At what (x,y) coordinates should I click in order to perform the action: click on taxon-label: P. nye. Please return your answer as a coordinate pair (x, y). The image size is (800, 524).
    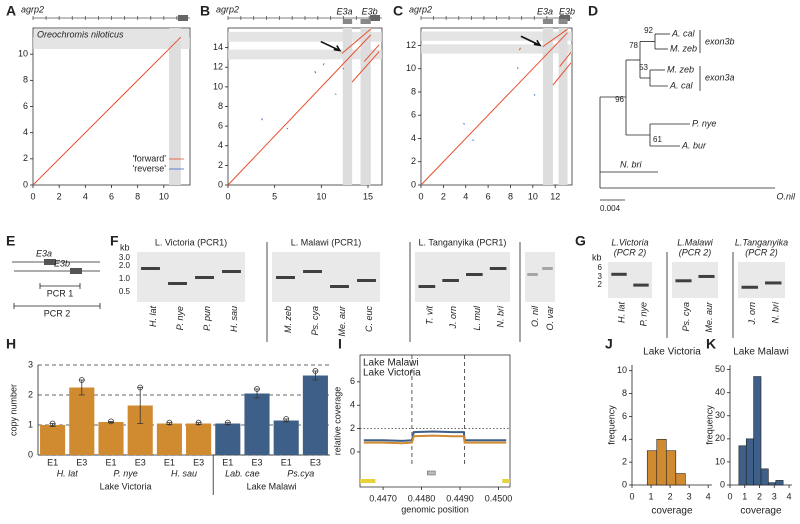
    Looking at the image, I should click on (704, 123).